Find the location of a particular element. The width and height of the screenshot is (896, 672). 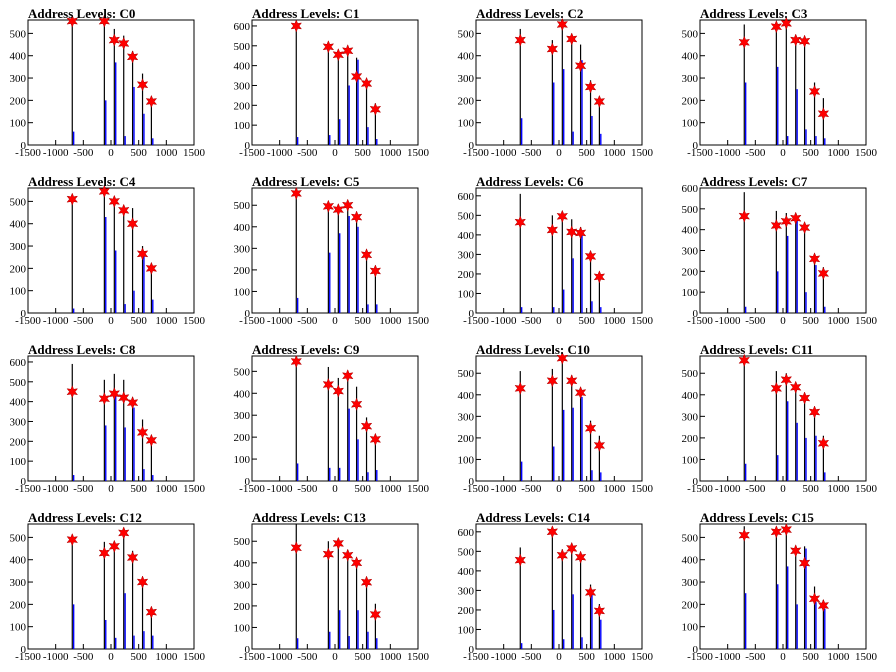

y-tick-label: 300 is located at coordinates (466, 255).